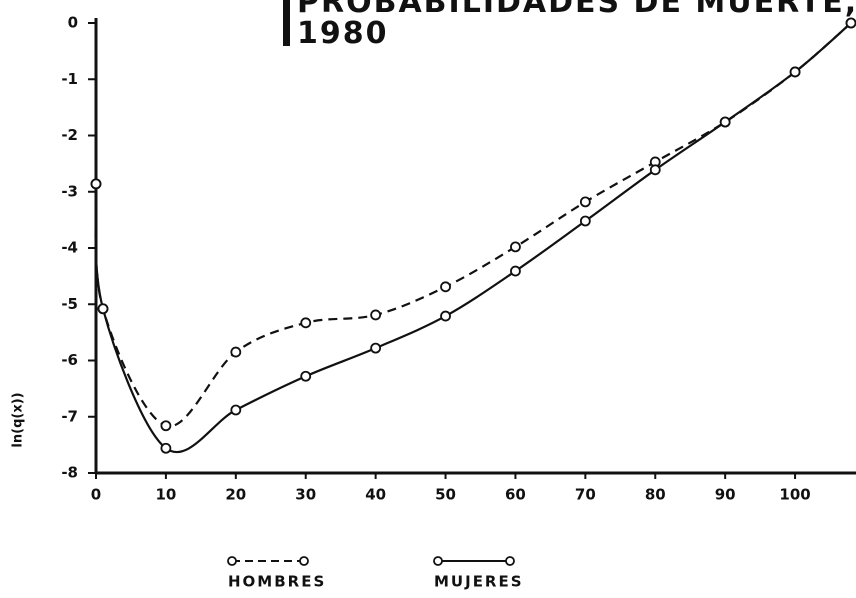 This screenshot has height=598, width=856. What do you see at coordinates (576, 10) in the screenshot?
I see `chart-title: PROBABILIDADES DE MUERTE,` at bounding box center [576, 10].